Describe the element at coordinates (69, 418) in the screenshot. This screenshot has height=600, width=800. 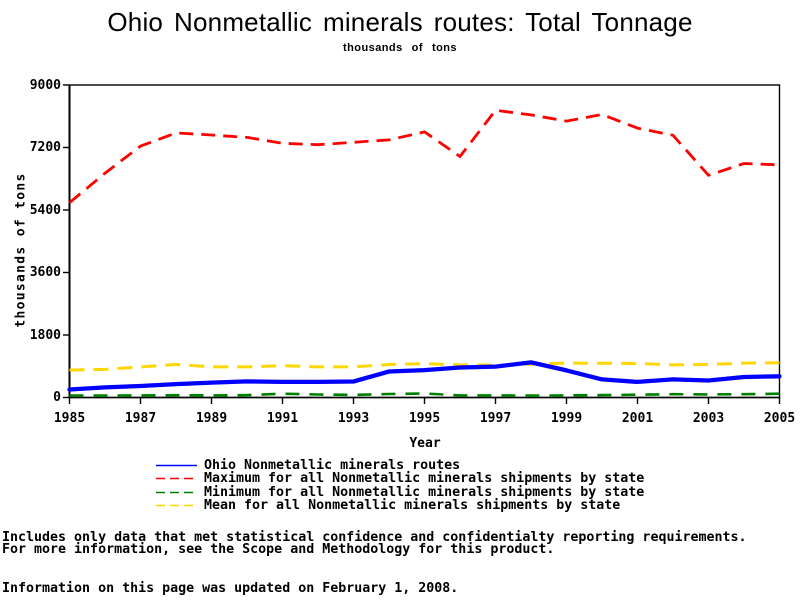
I see `x-tick-label: 1985` at that location.